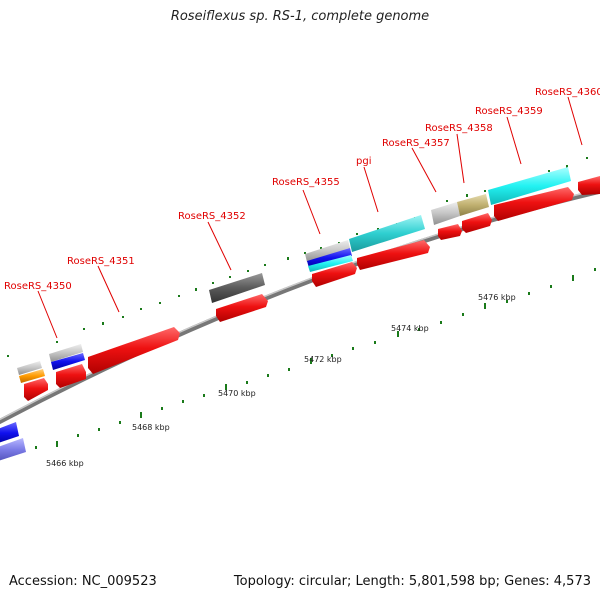  I want to click on map-title: Roseiflexus sp. RS-1, complete genome, so click(300, 16).